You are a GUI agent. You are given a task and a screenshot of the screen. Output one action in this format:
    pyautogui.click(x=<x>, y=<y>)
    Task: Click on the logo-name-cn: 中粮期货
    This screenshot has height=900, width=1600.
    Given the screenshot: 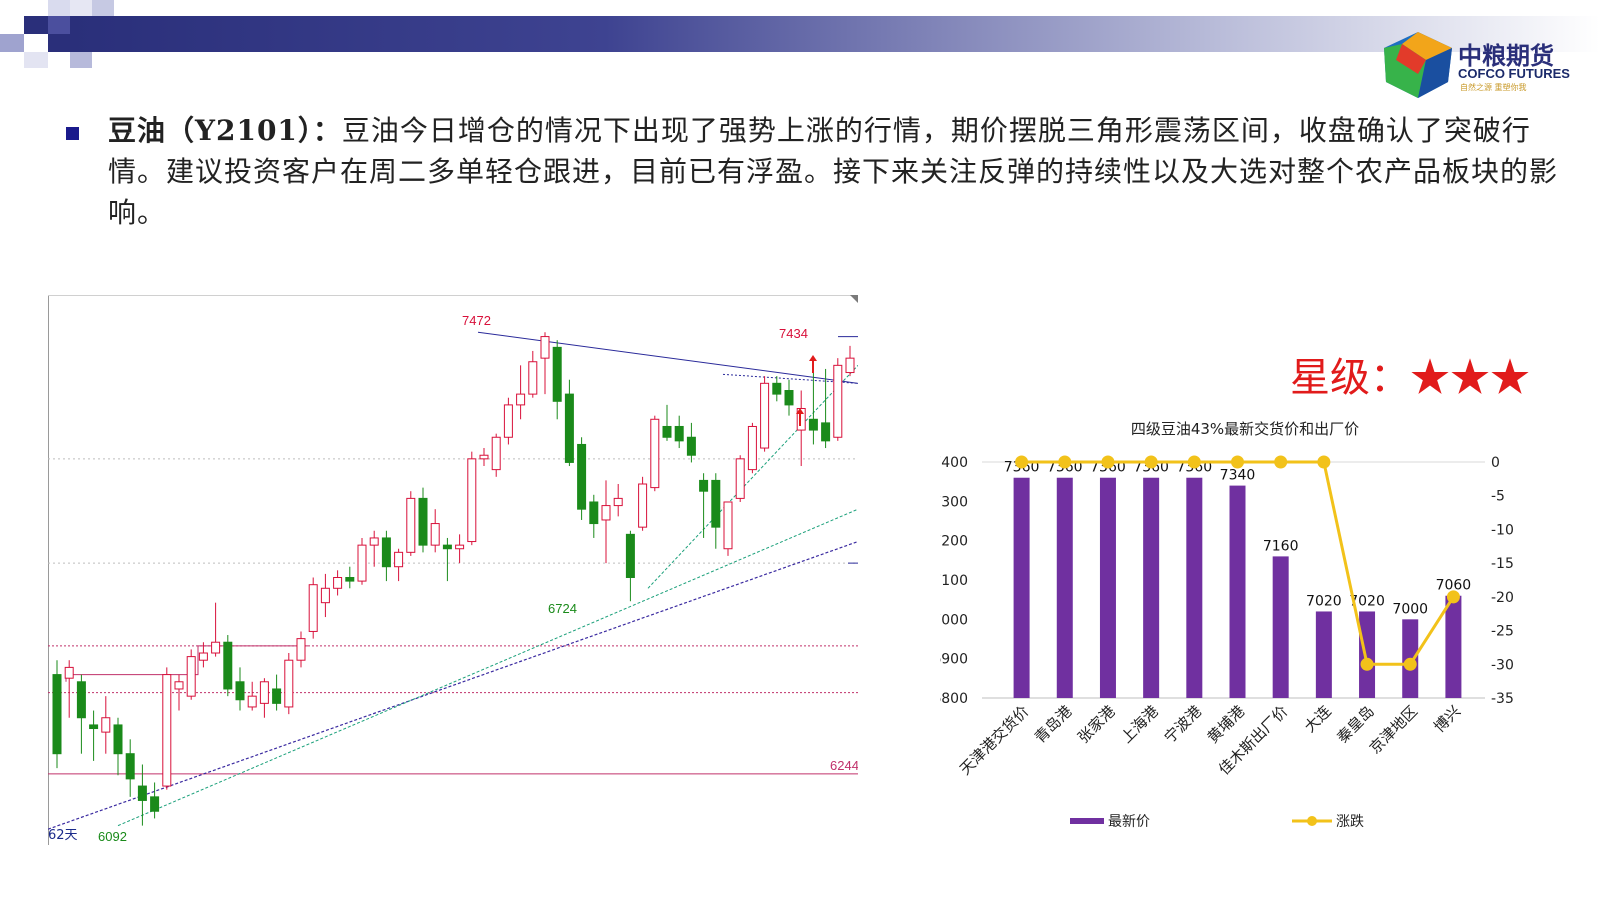 What is the action you would take?
    pyautogui.click(x=1506, y=56)
    